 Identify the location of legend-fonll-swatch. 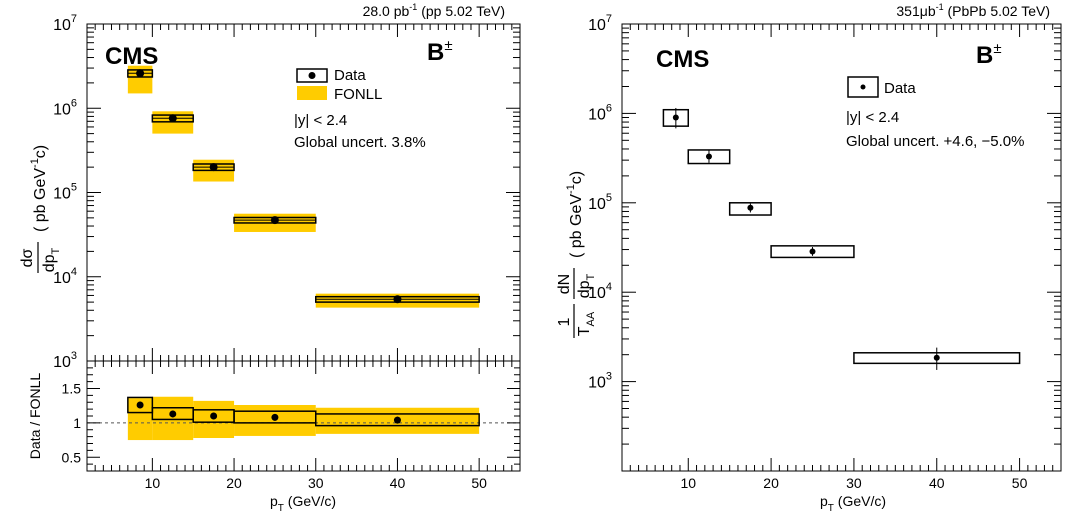
(312, 93).